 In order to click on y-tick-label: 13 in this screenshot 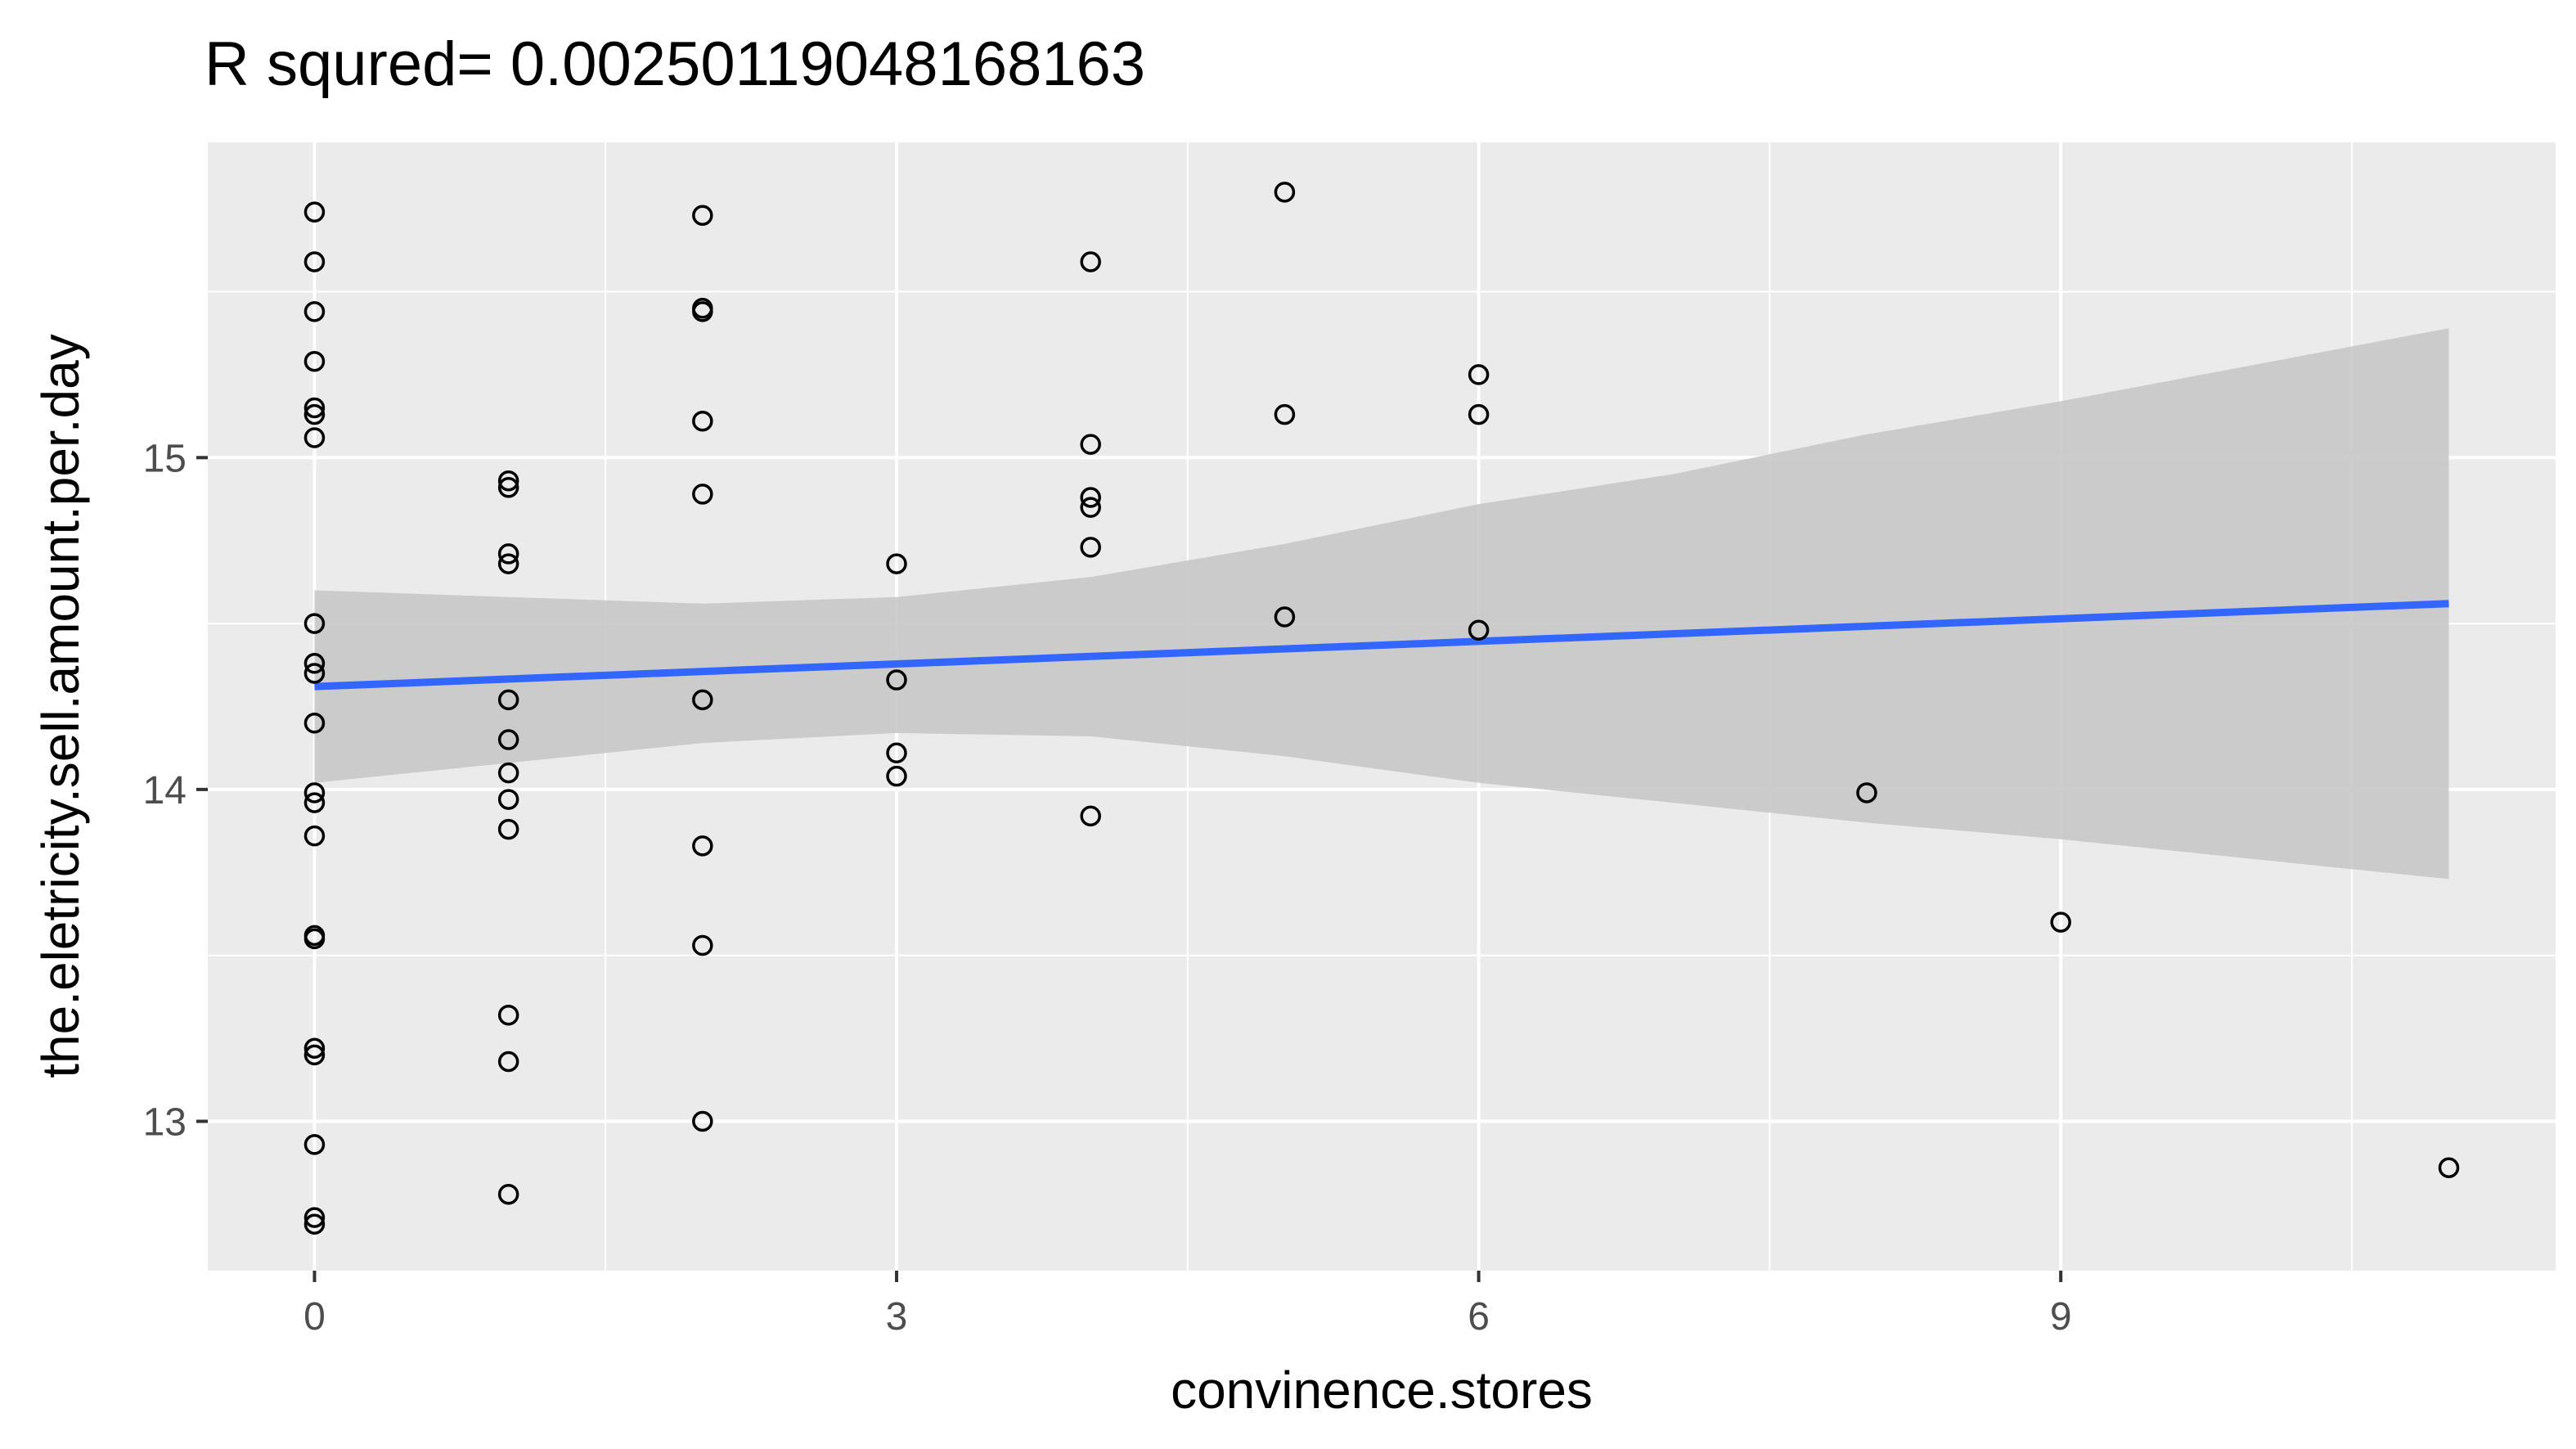, I will do `click(165, 1122)`.